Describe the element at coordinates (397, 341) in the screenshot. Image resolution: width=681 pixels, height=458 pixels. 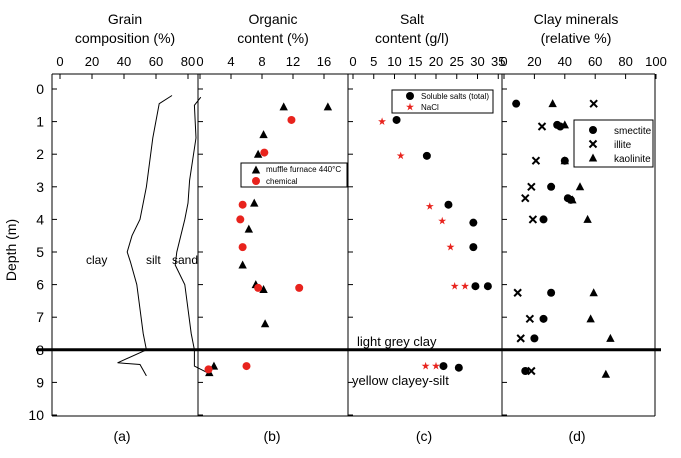
I see `boundary-label-upper: light grey clay` at that location.